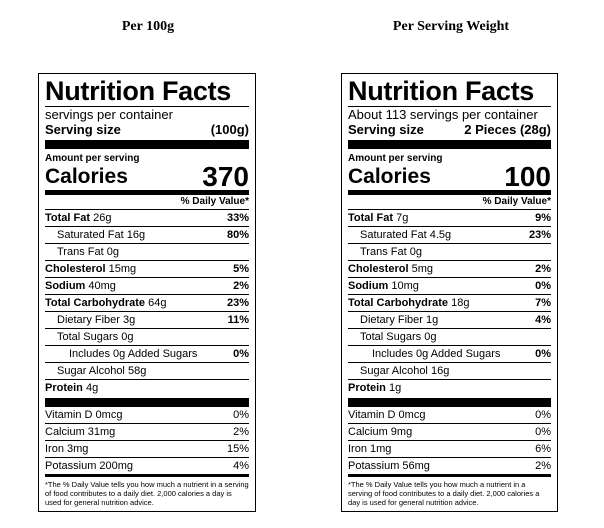 The image size is (604, 528). Describe the element at coordinates (391, 337) in the screenshot. I see `nutrient-name: Total Sugars` at that location.